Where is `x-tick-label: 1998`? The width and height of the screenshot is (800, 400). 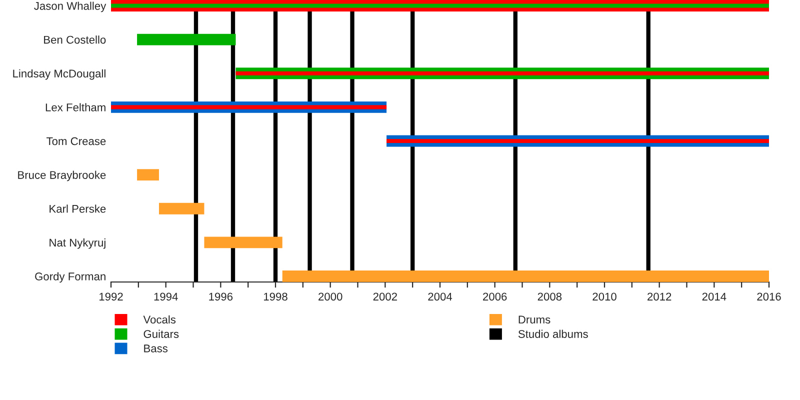 x-tick-label: 1998 is located at coordinates (276, 296).